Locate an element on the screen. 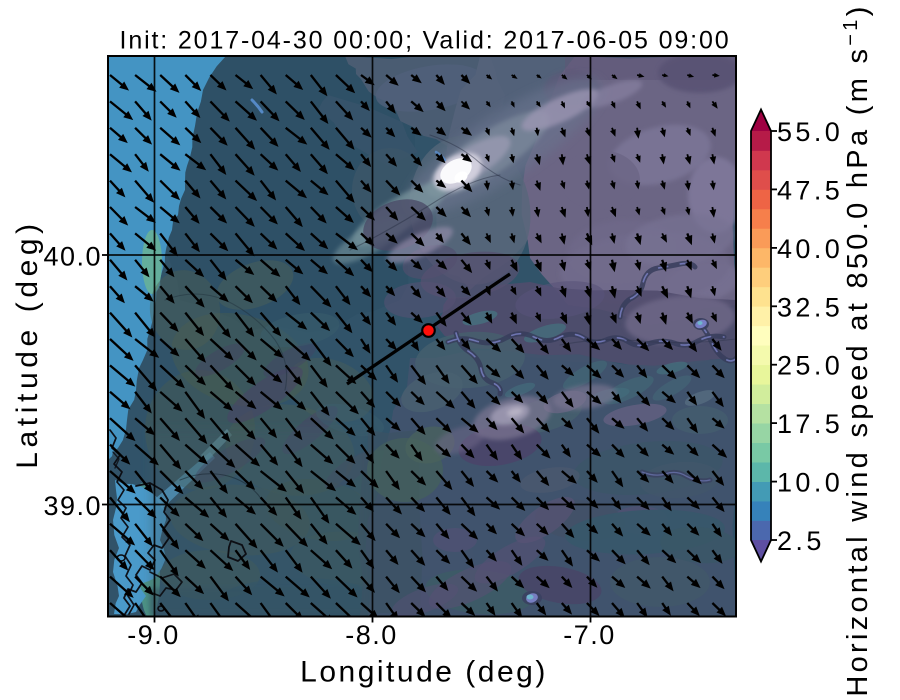 This screenshot has height=700, width=900. svg-text: 2.5 is located at coordinates (801, 541).